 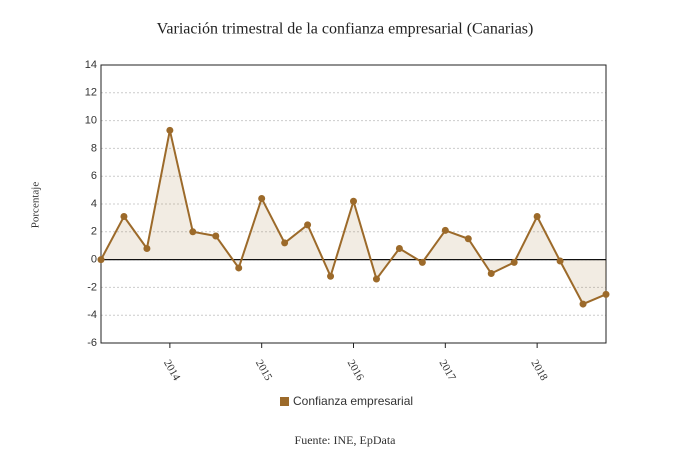 What do you see at coordinates (448, 370) in the screenshot?
I see `x-tick-label: 2017` at bounding box center [448, 370].